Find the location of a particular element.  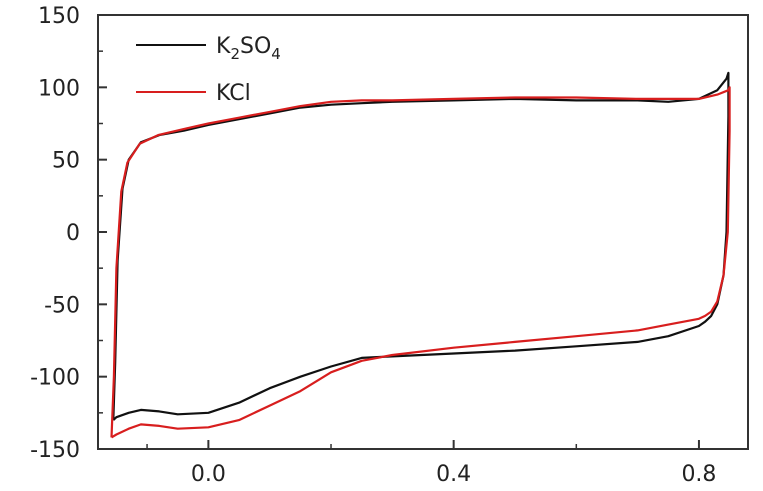

x-tick-label: 0.4 is located at coordinates (453, 474).